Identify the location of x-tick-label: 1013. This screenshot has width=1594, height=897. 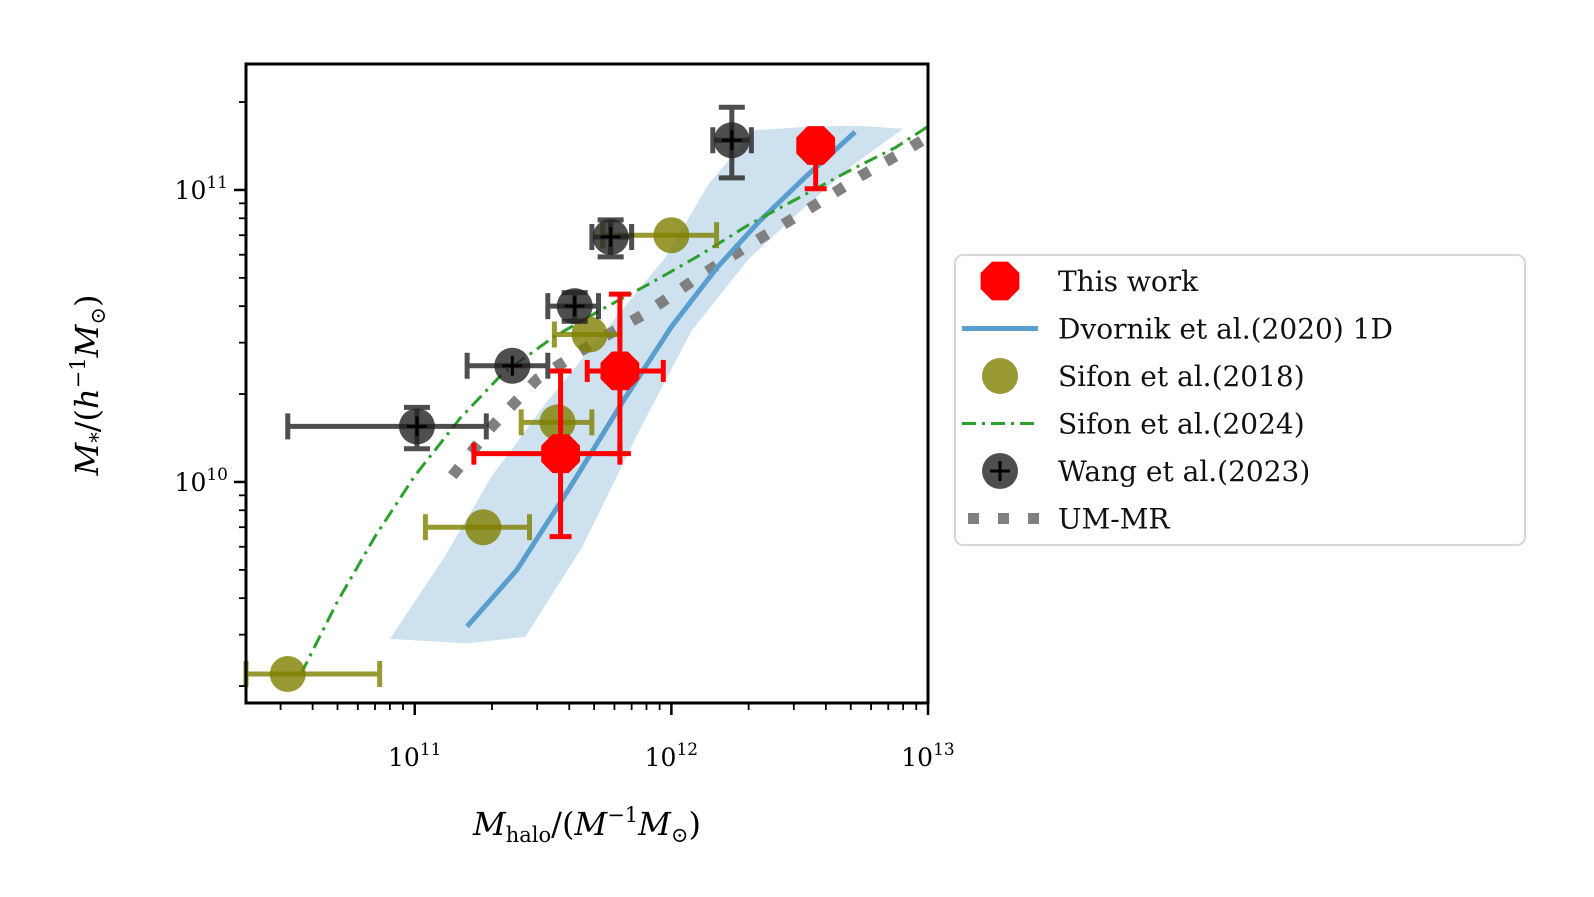
(927, 756).